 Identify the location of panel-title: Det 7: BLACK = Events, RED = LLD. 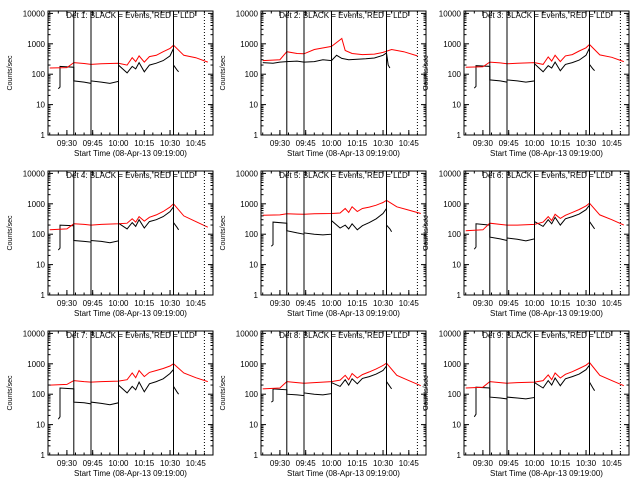
(130, 335).